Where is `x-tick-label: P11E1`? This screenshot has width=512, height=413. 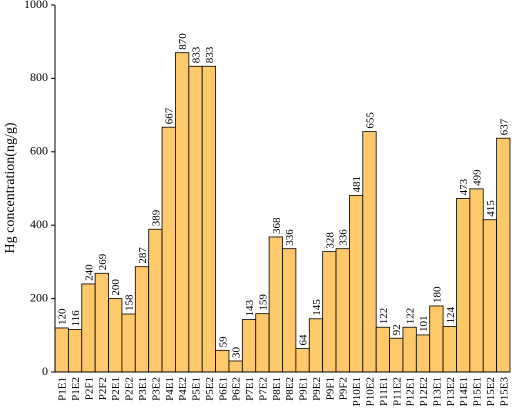 x-tick-label: P11E1 is located at coordinates (384, 391).